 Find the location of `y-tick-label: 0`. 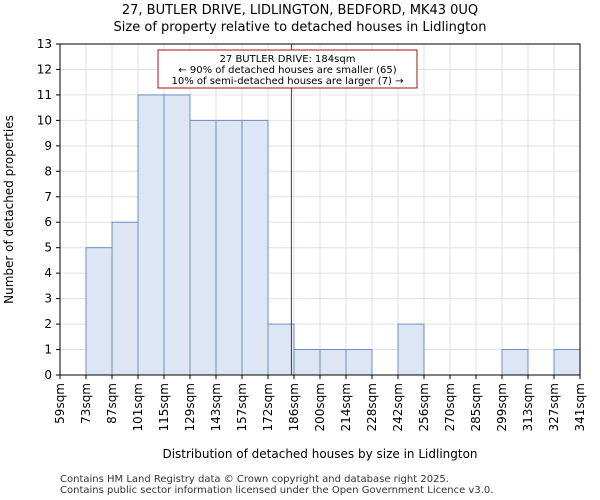

y-tick-label: 0 is located at coordinates (48, 375).